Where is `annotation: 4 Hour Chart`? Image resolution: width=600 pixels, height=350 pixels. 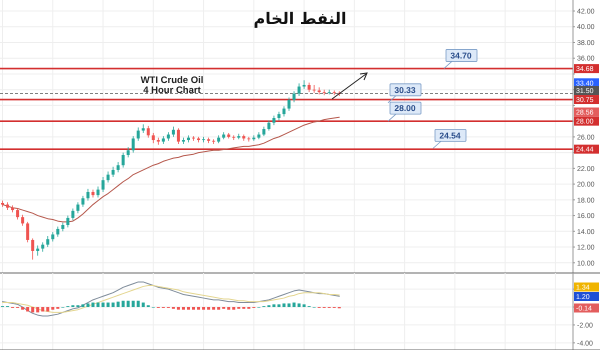
annotation: 4 Hour Chart is located at coordinates (172, 90).